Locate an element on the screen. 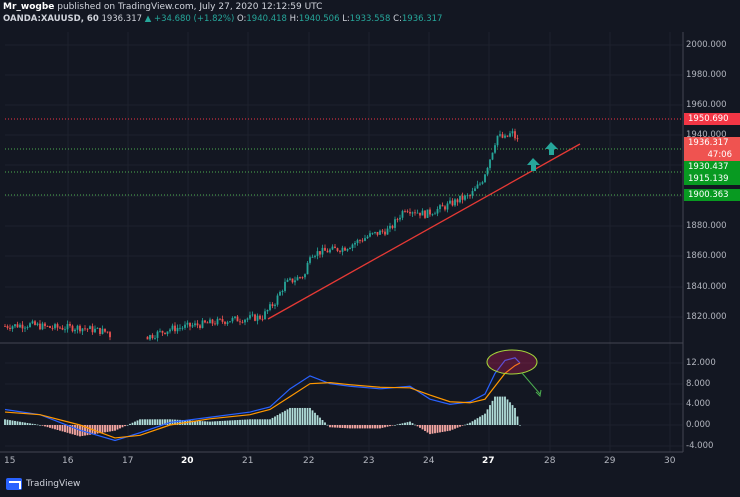  macd-histogram is located at coordinates (262, 416).